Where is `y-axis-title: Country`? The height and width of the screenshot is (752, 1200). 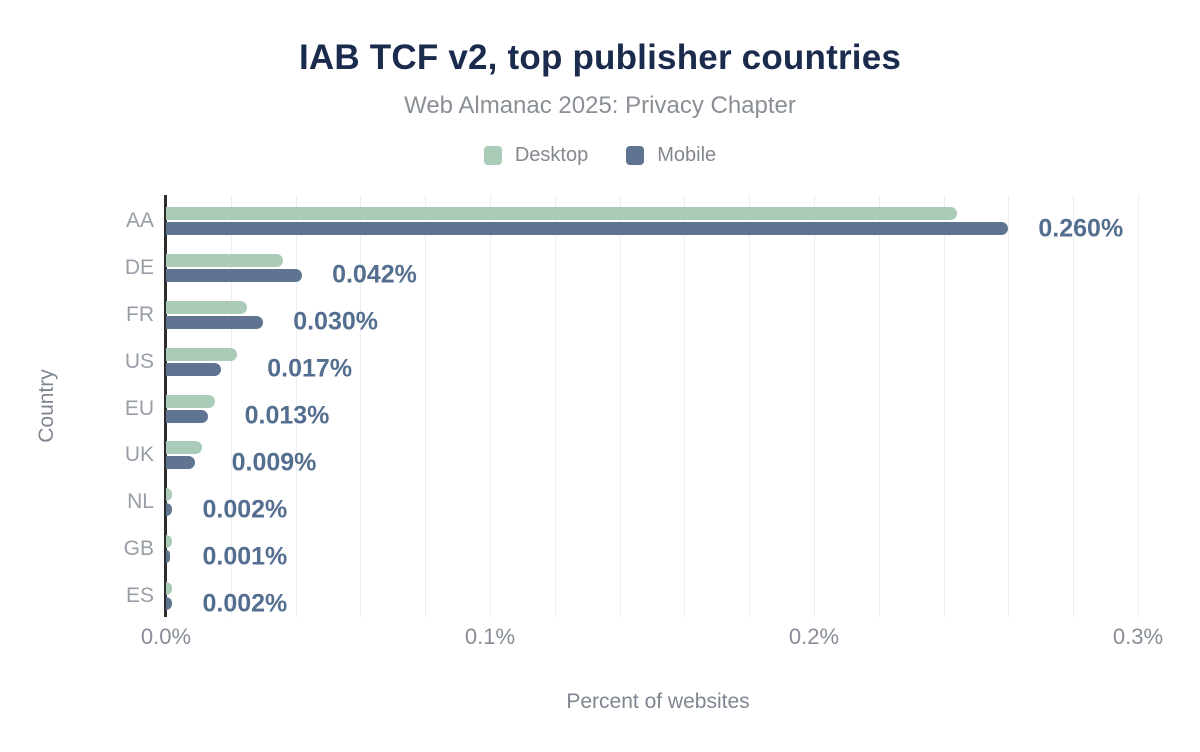
y-axis-title: Country is located at coordinates (46, 406).